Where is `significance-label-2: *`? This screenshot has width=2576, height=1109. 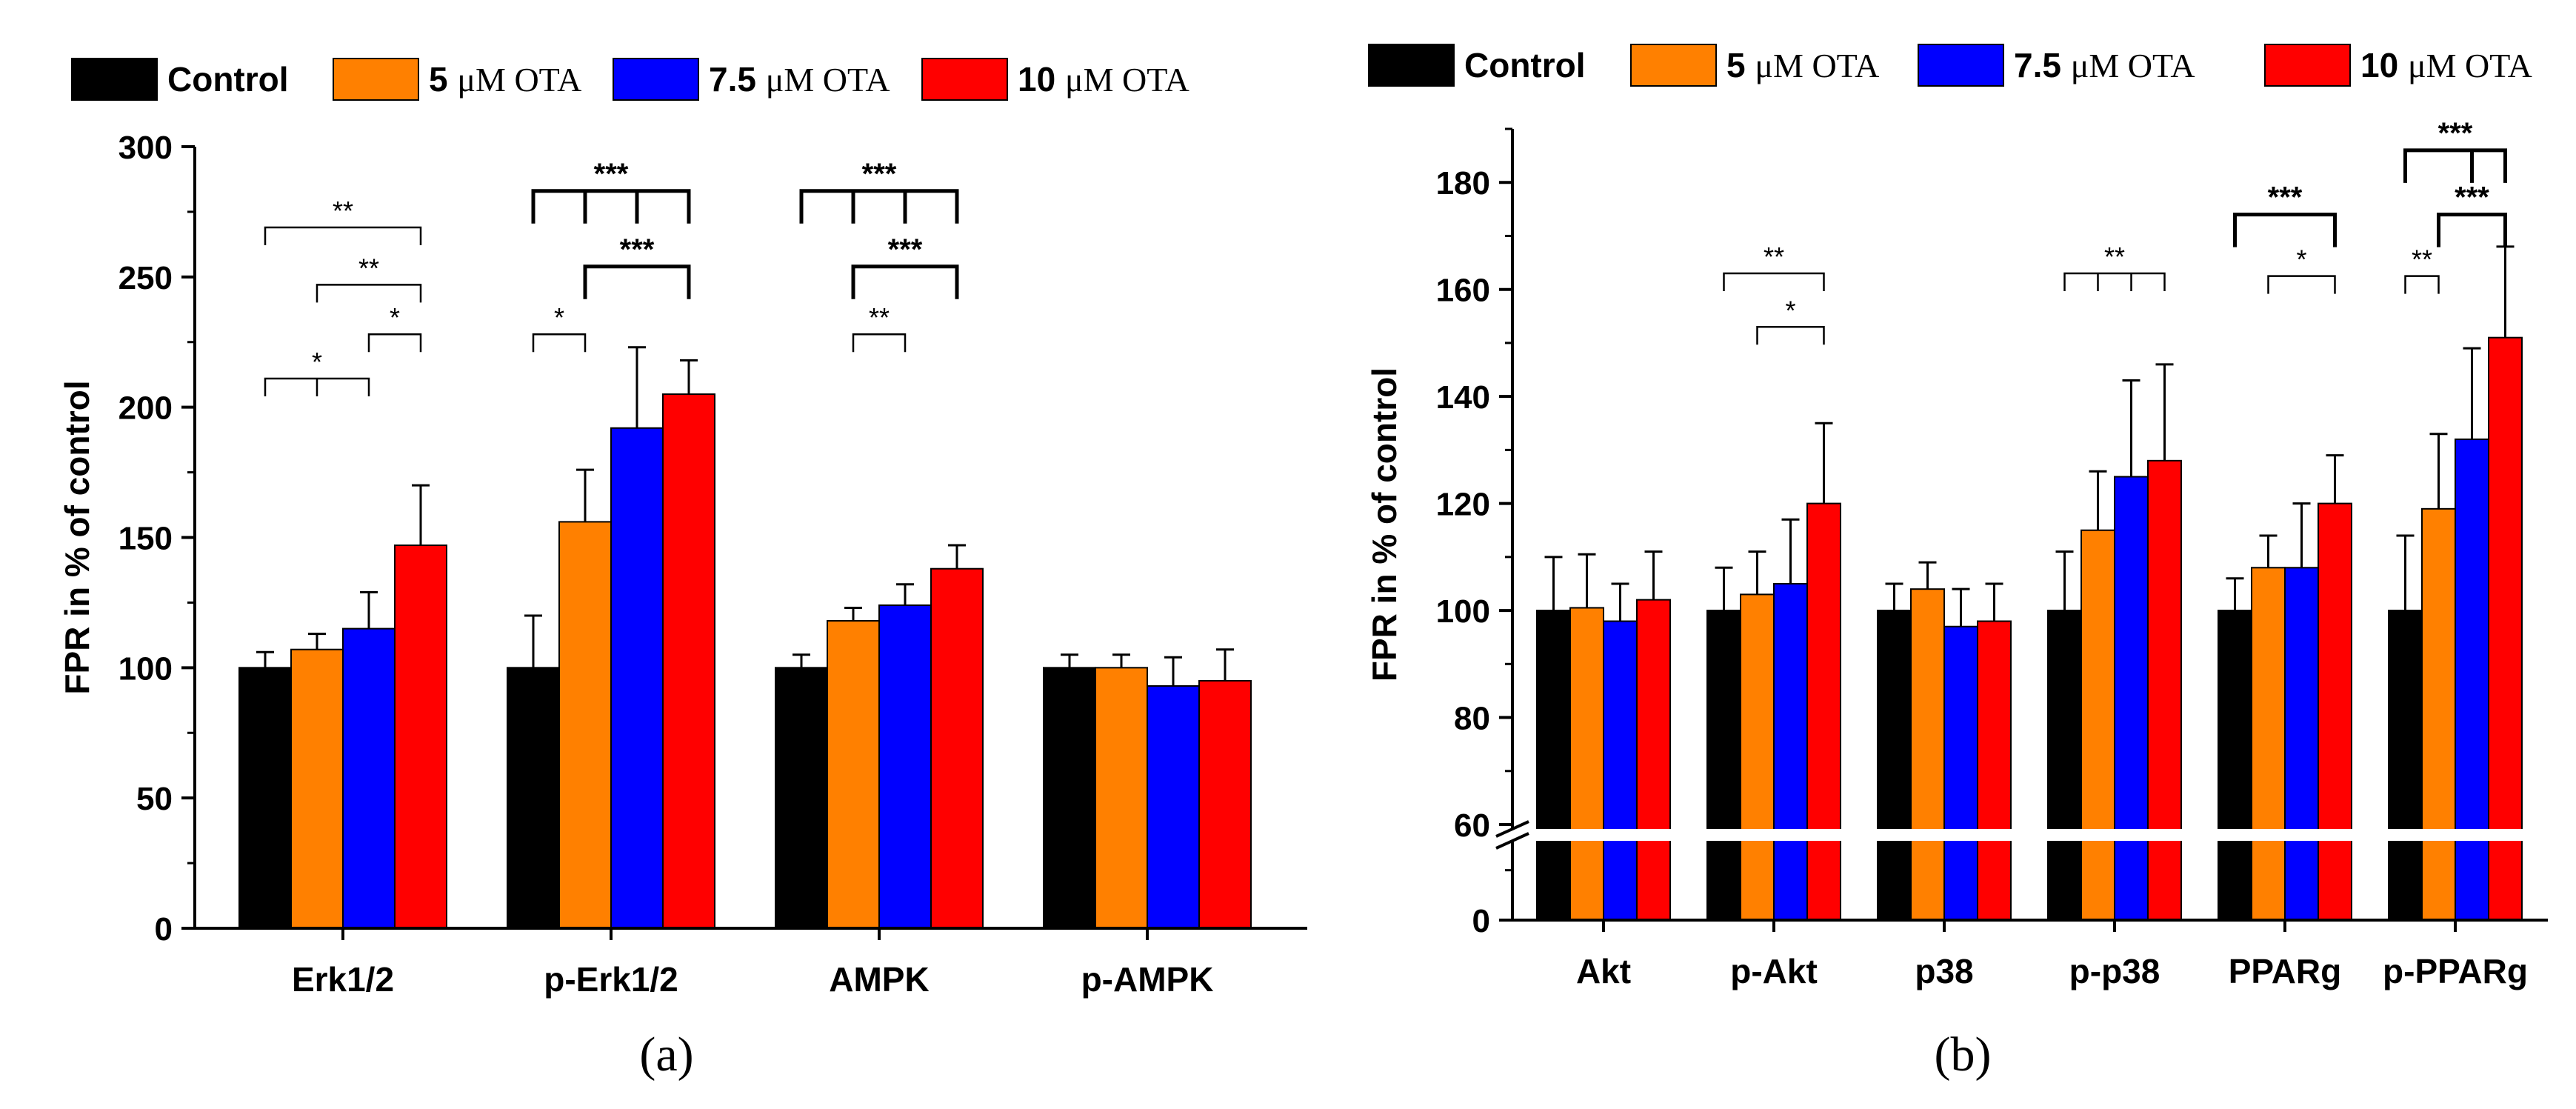 significance-label-2: * is located at coordinates (395, 318).